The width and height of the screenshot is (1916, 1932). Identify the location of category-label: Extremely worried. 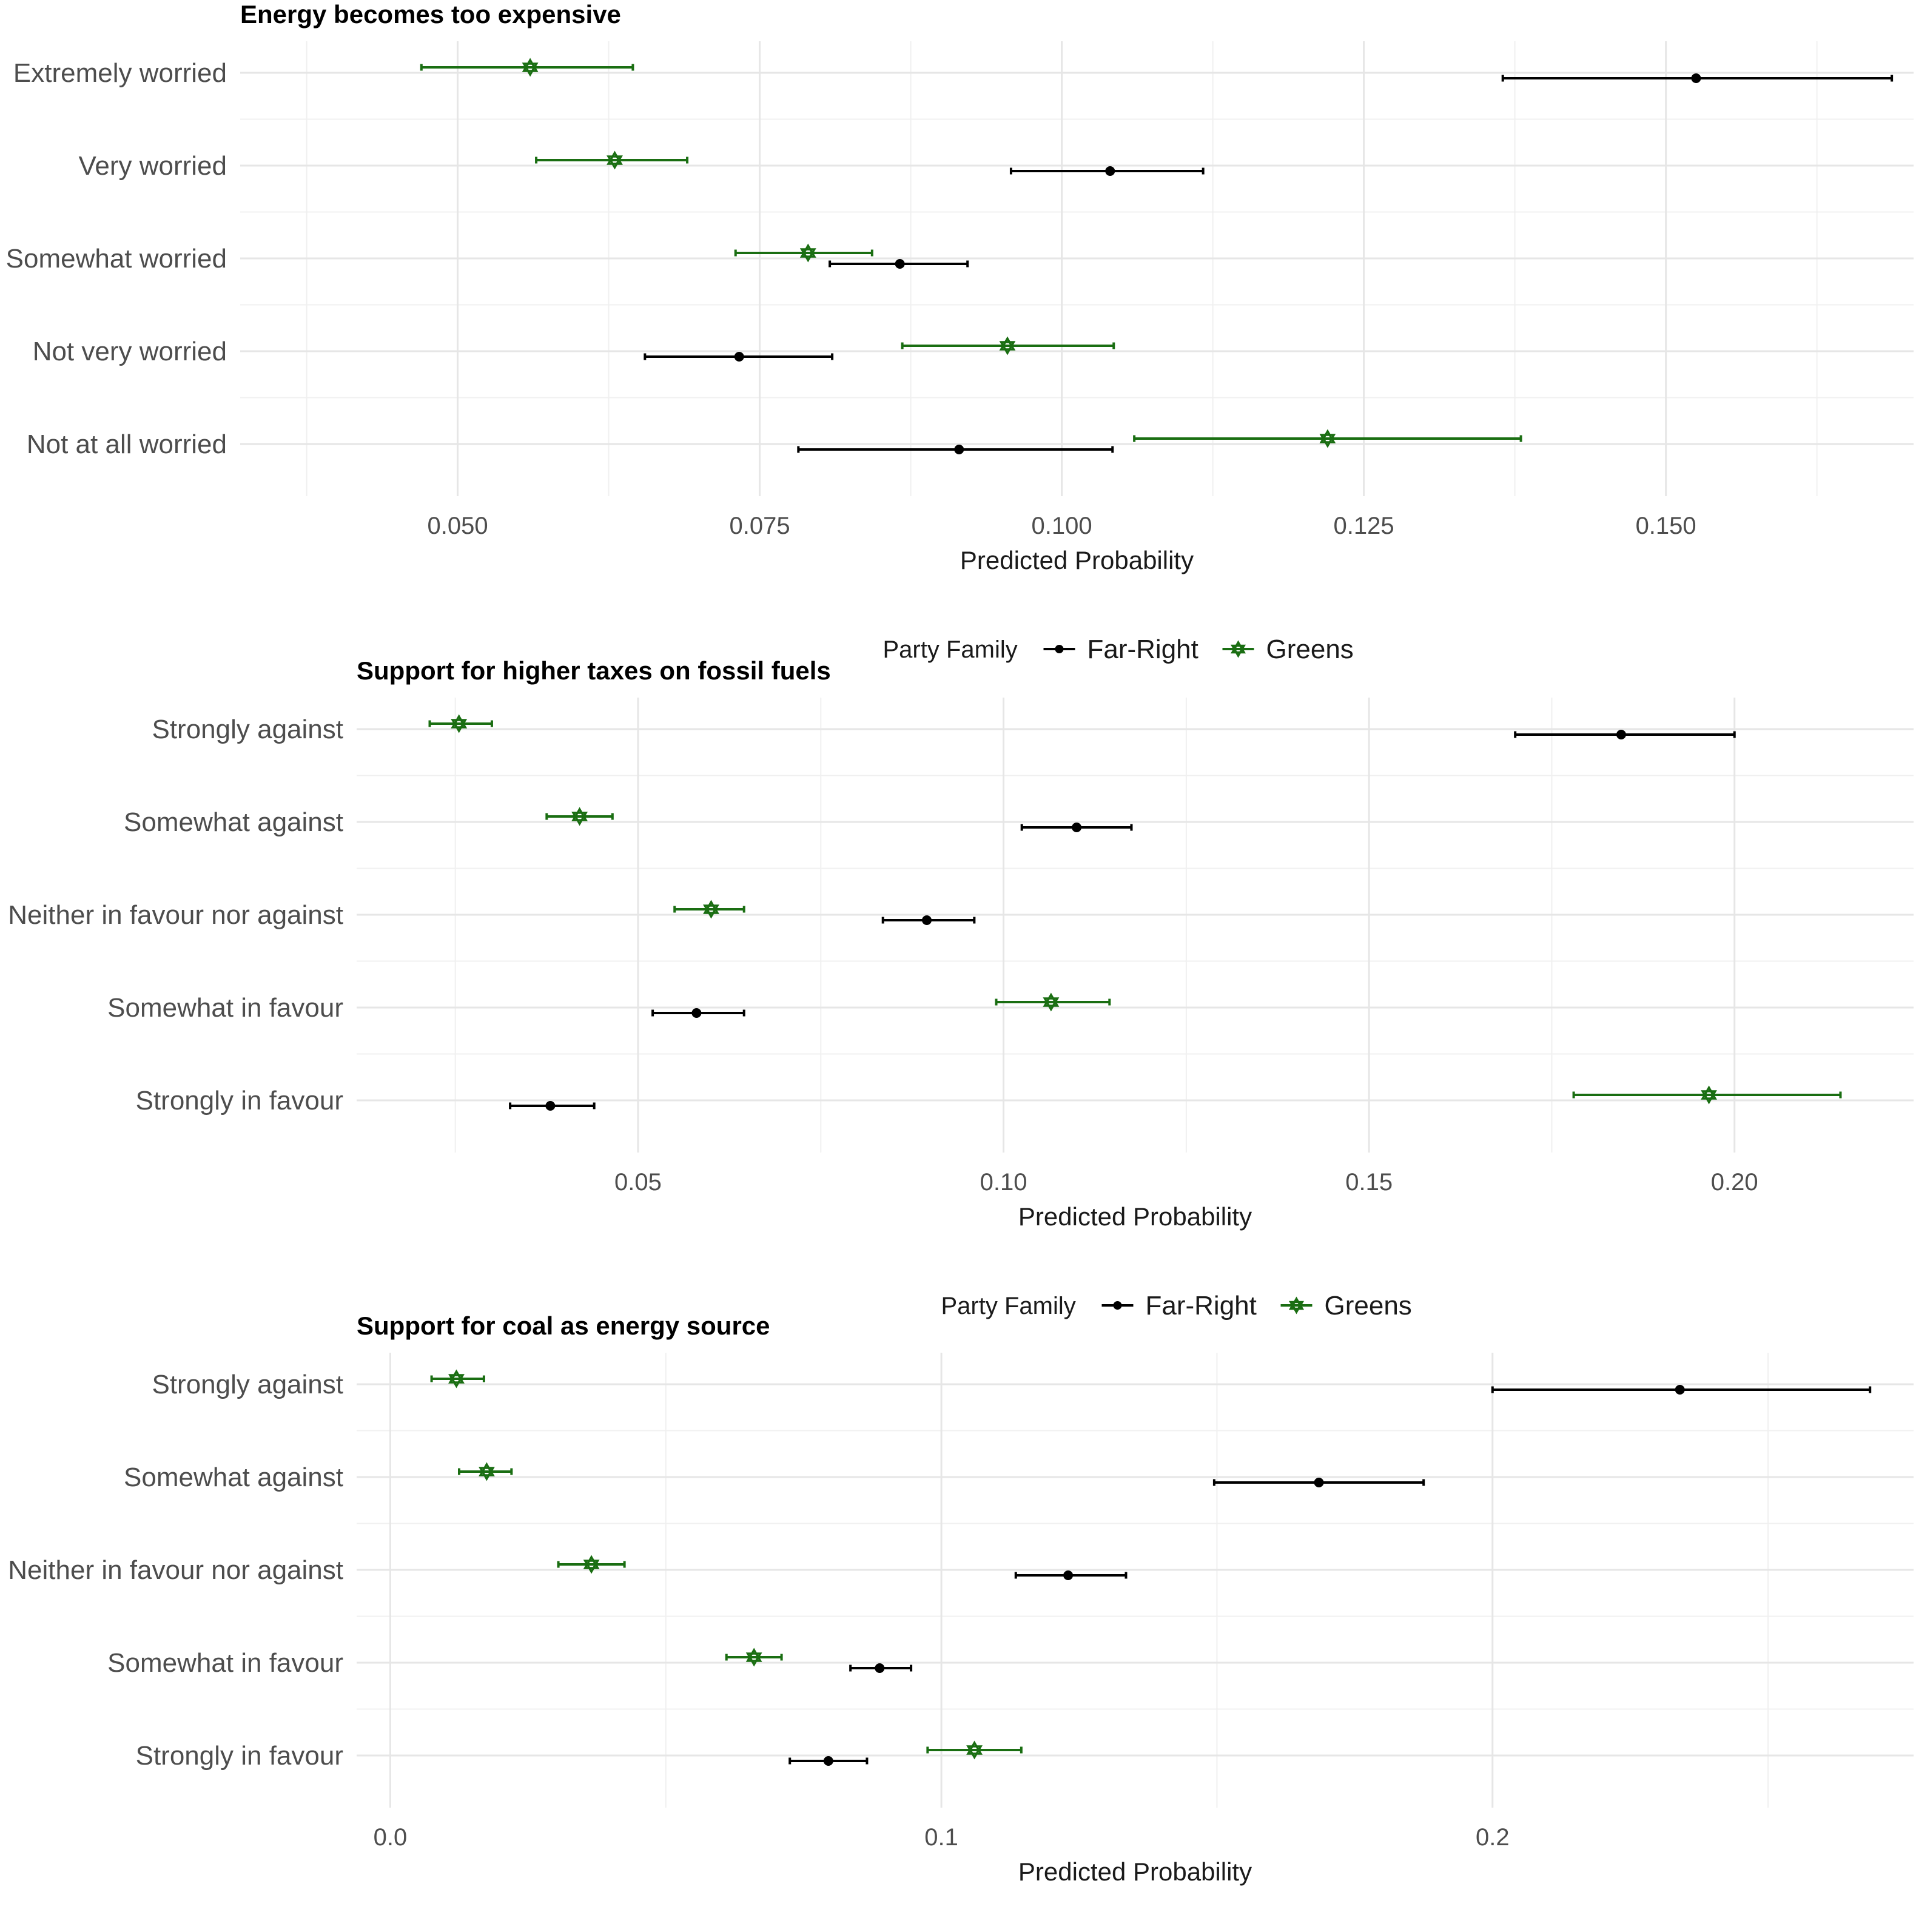
(120, 73).